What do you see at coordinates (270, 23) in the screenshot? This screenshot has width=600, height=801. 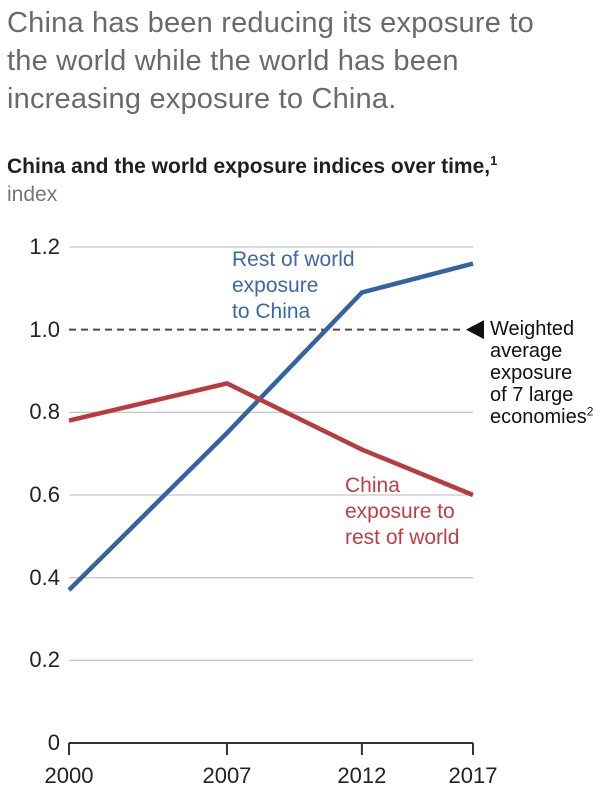 I see `page-title-line: China has been reducing its exposure to` at bounding box center [270, 23].